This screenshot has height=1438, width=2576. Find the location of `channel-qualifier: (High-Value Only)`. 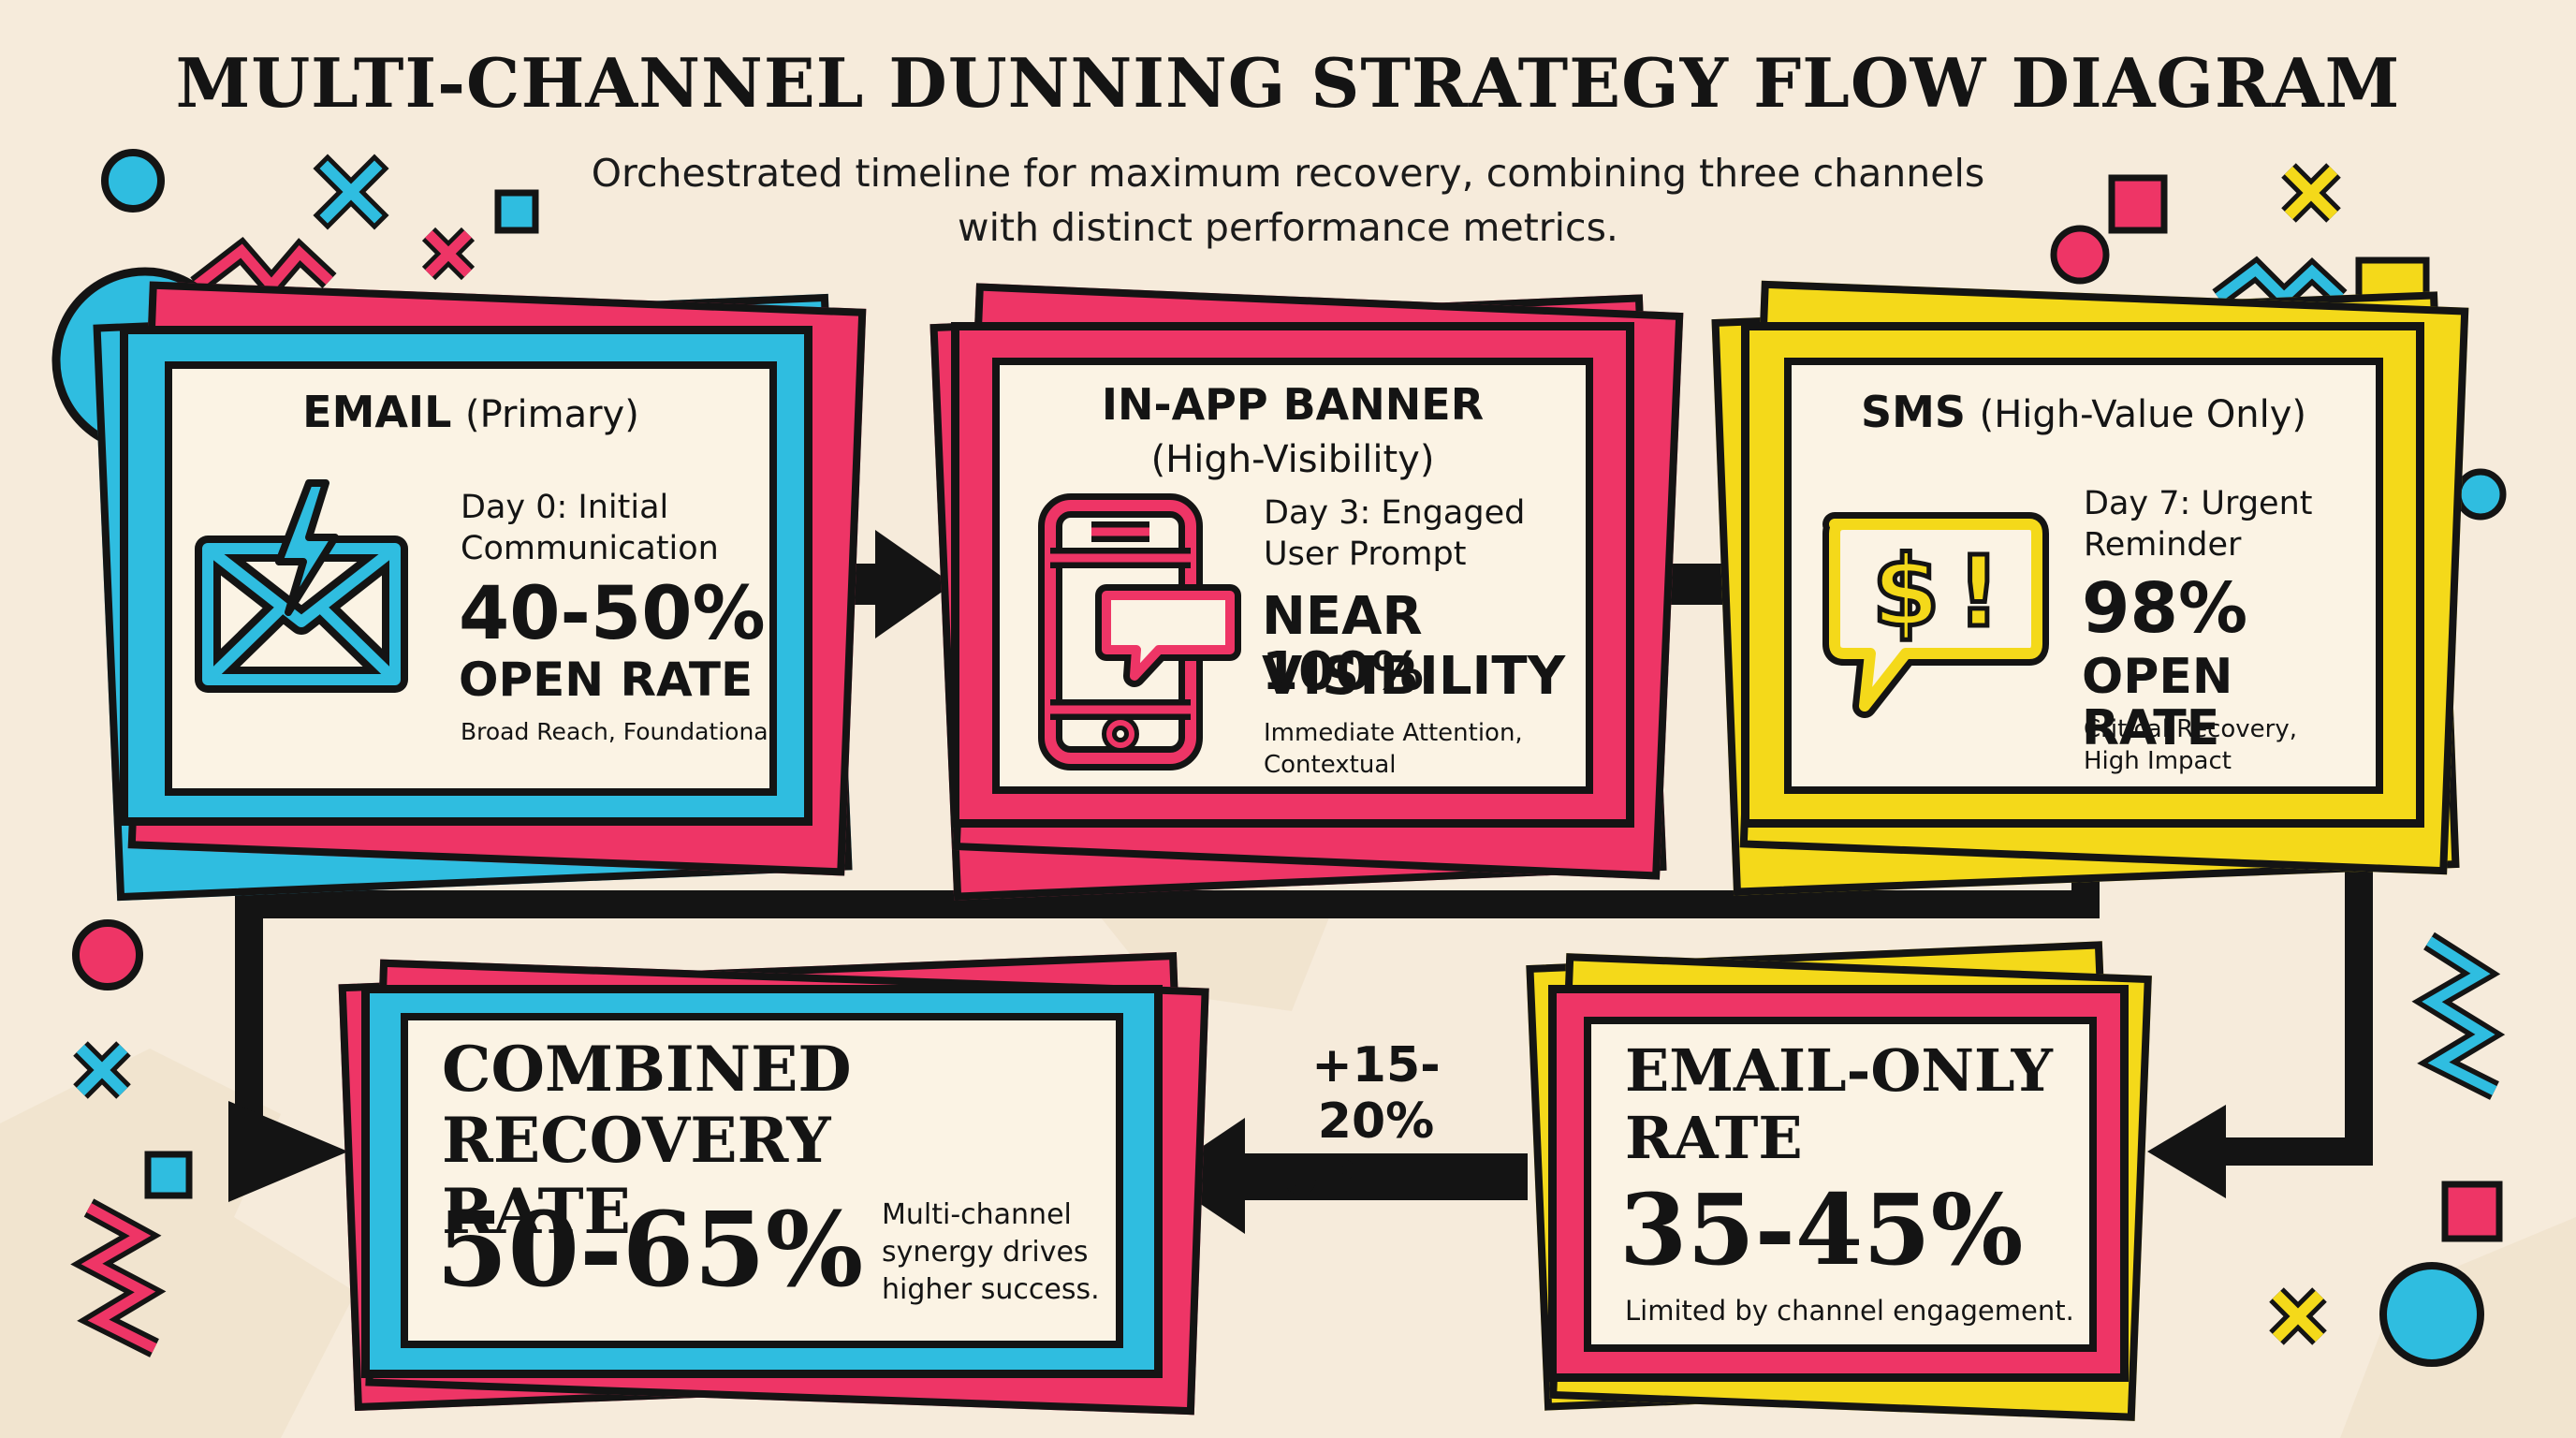

channel-qualifier: (High-Value Only) is located at coordinates (2143, 414).